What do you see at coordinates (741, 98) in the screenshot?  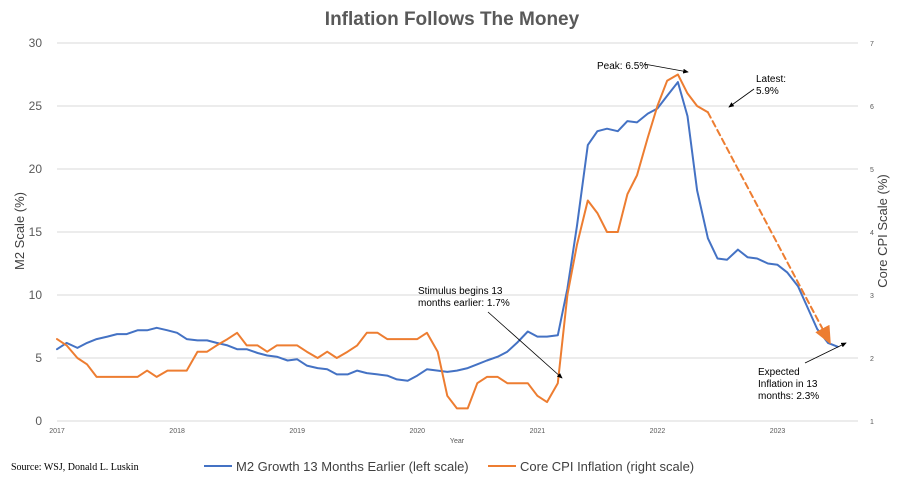 I see `annotation-latest-arrow` at bounding box center [741, 98].